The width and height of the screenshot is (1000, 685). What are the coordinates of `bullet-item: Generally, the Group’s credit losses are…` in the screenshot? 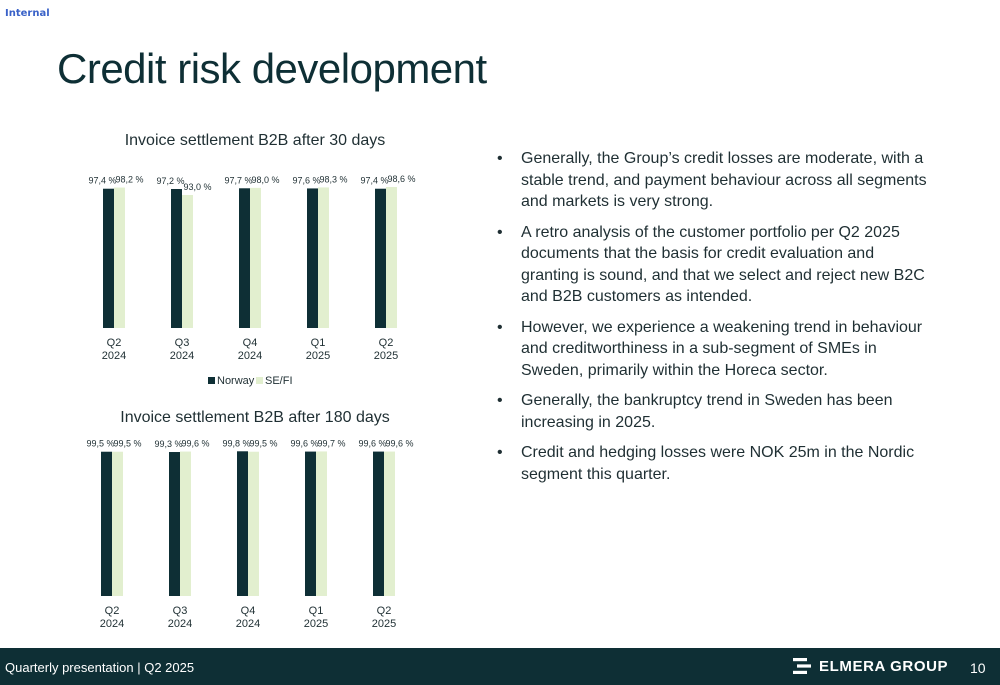 It's located at (715, 180).